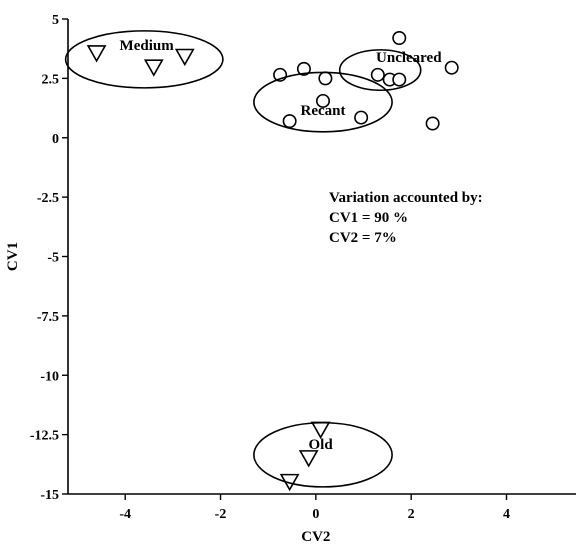 Image resolution: width=578 pixels, height=546 pixels. I want to click on y-ticks: 5 2.5 0 -2.5 -5 -7.5 -10 -12.5 -15, so click(49, 258).